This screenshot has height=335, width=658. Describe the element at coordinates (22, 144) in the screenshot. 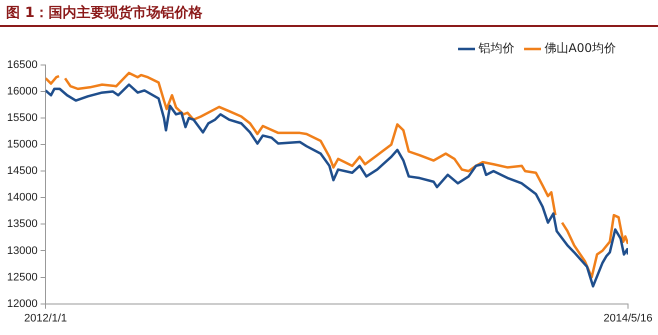

I see `y-tick-label: 15000` at that location.